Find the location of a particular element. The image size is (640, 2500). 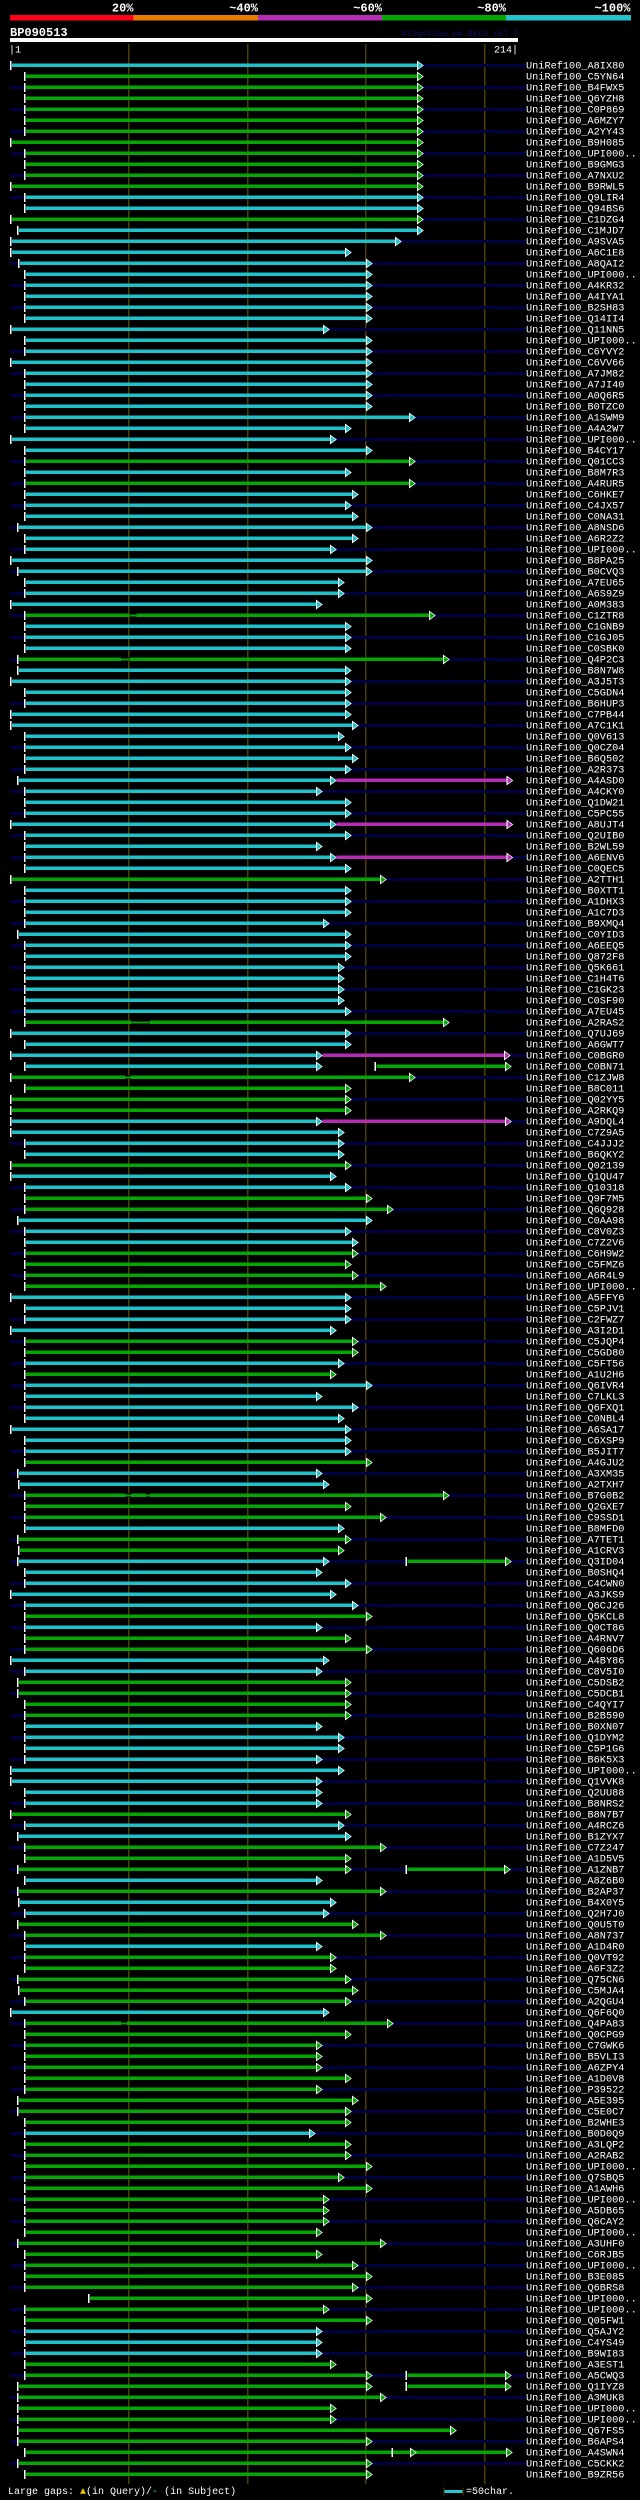

svg-text: UniRef100_A2YY43 is located at coordinates (575, 133).